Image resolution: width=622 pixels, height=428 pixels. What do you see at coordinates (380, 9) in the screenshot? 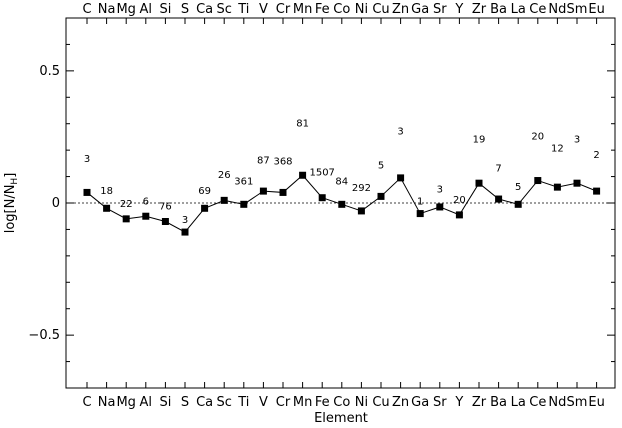
I see `x-tick-label-top: Cu` at bounding box center [380, 9].